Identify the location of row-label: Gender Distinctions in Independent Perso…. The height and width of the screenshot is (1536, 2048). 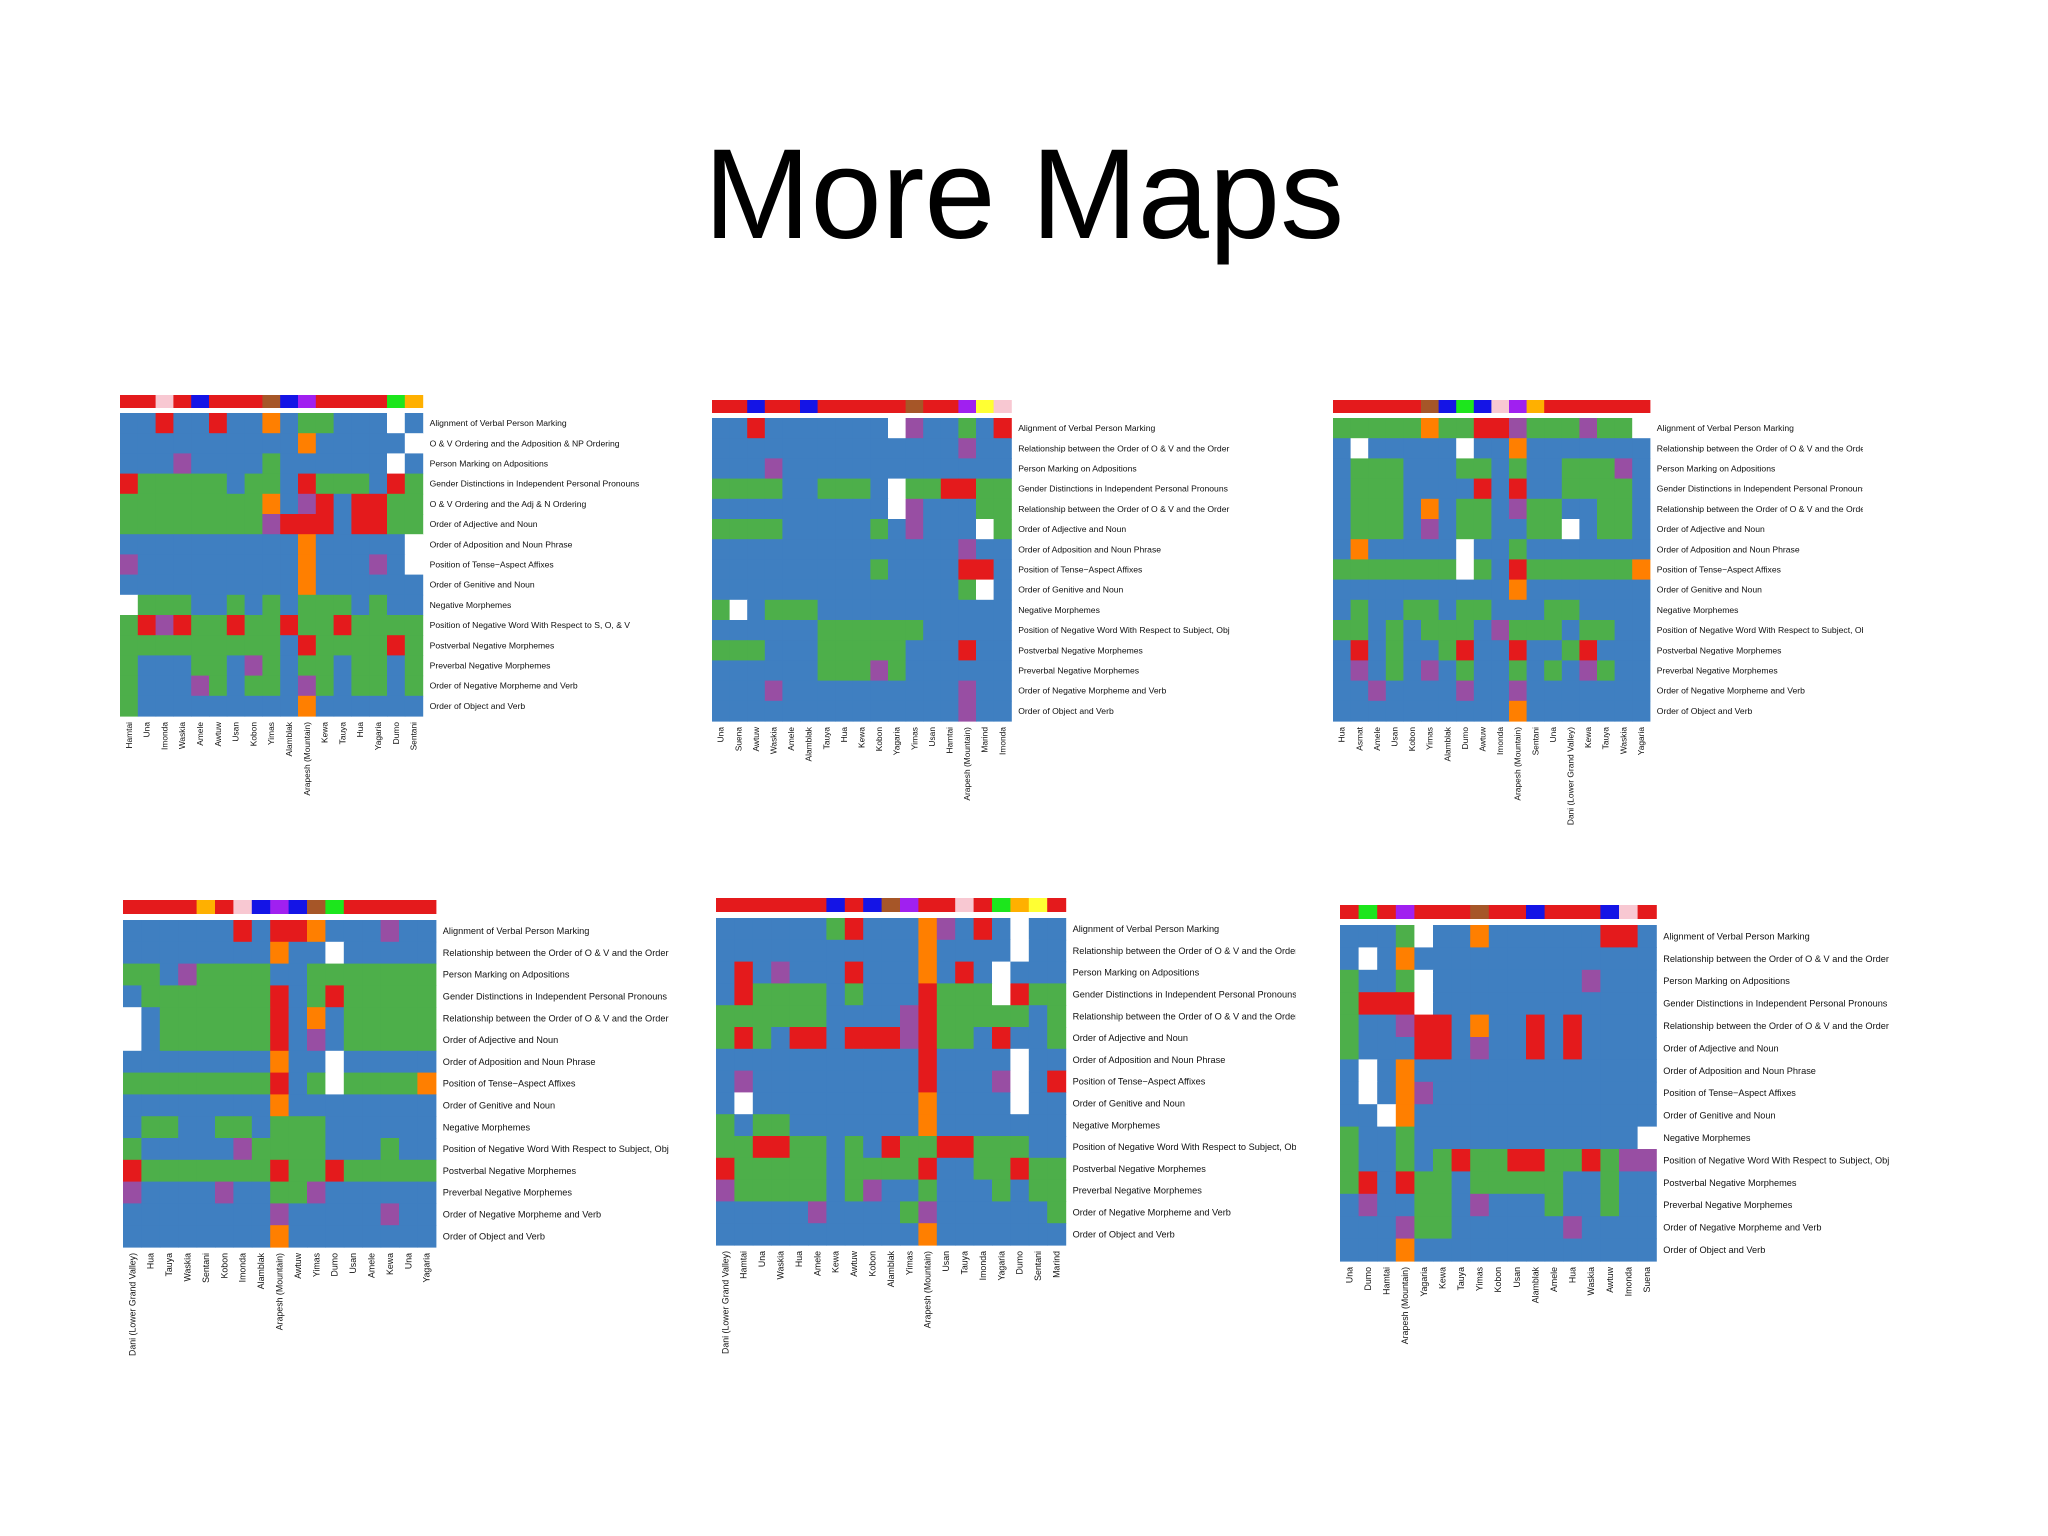
(1184, 995).